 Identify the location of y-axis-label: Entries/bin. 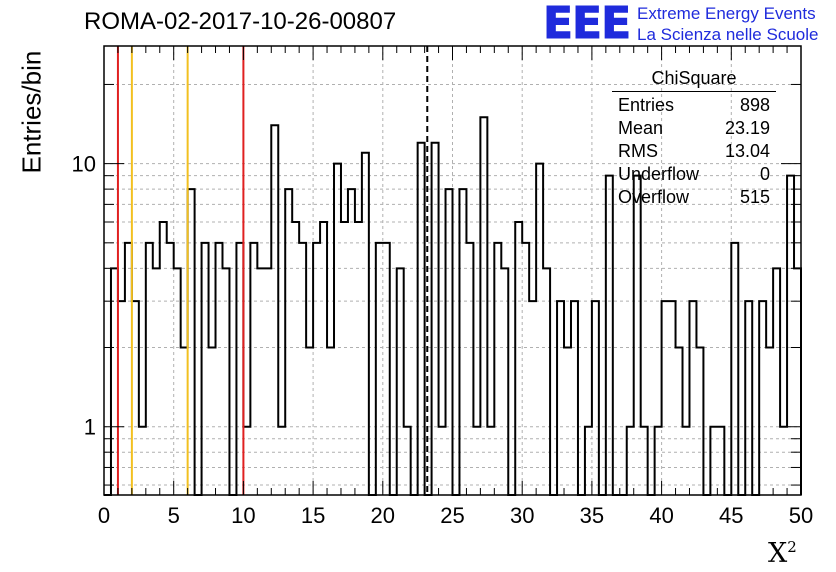
(31, 112).